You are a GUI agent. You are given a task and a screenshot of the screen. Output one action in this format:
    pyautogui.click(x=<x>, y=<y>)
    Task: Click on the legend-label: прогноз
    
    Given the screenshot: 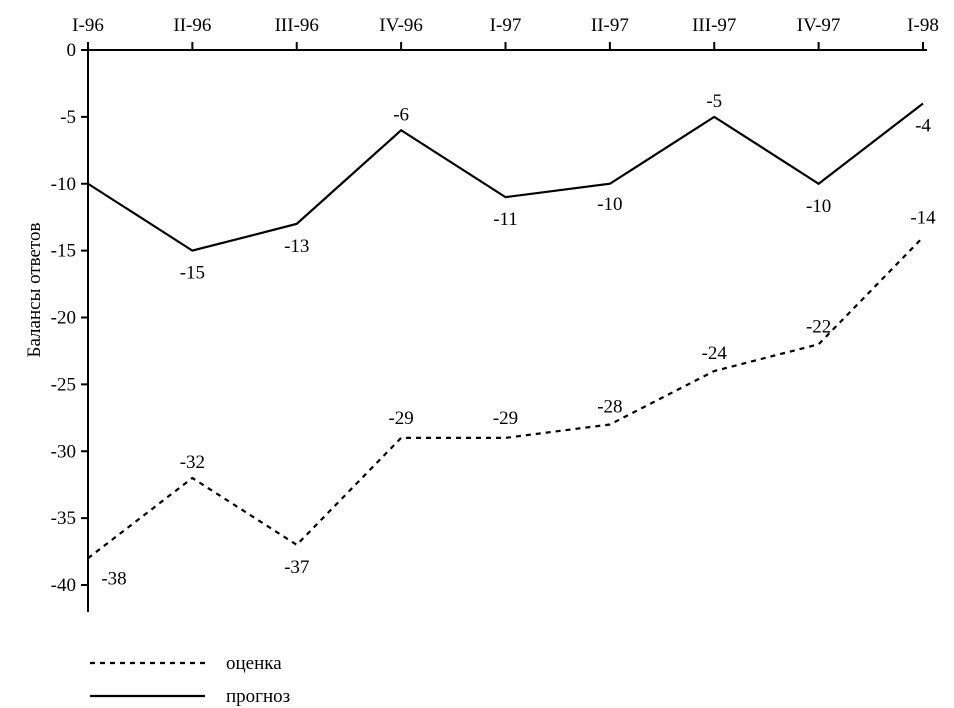 What is the action you would take?
    pyautogui.click(x=258, y=696)
    